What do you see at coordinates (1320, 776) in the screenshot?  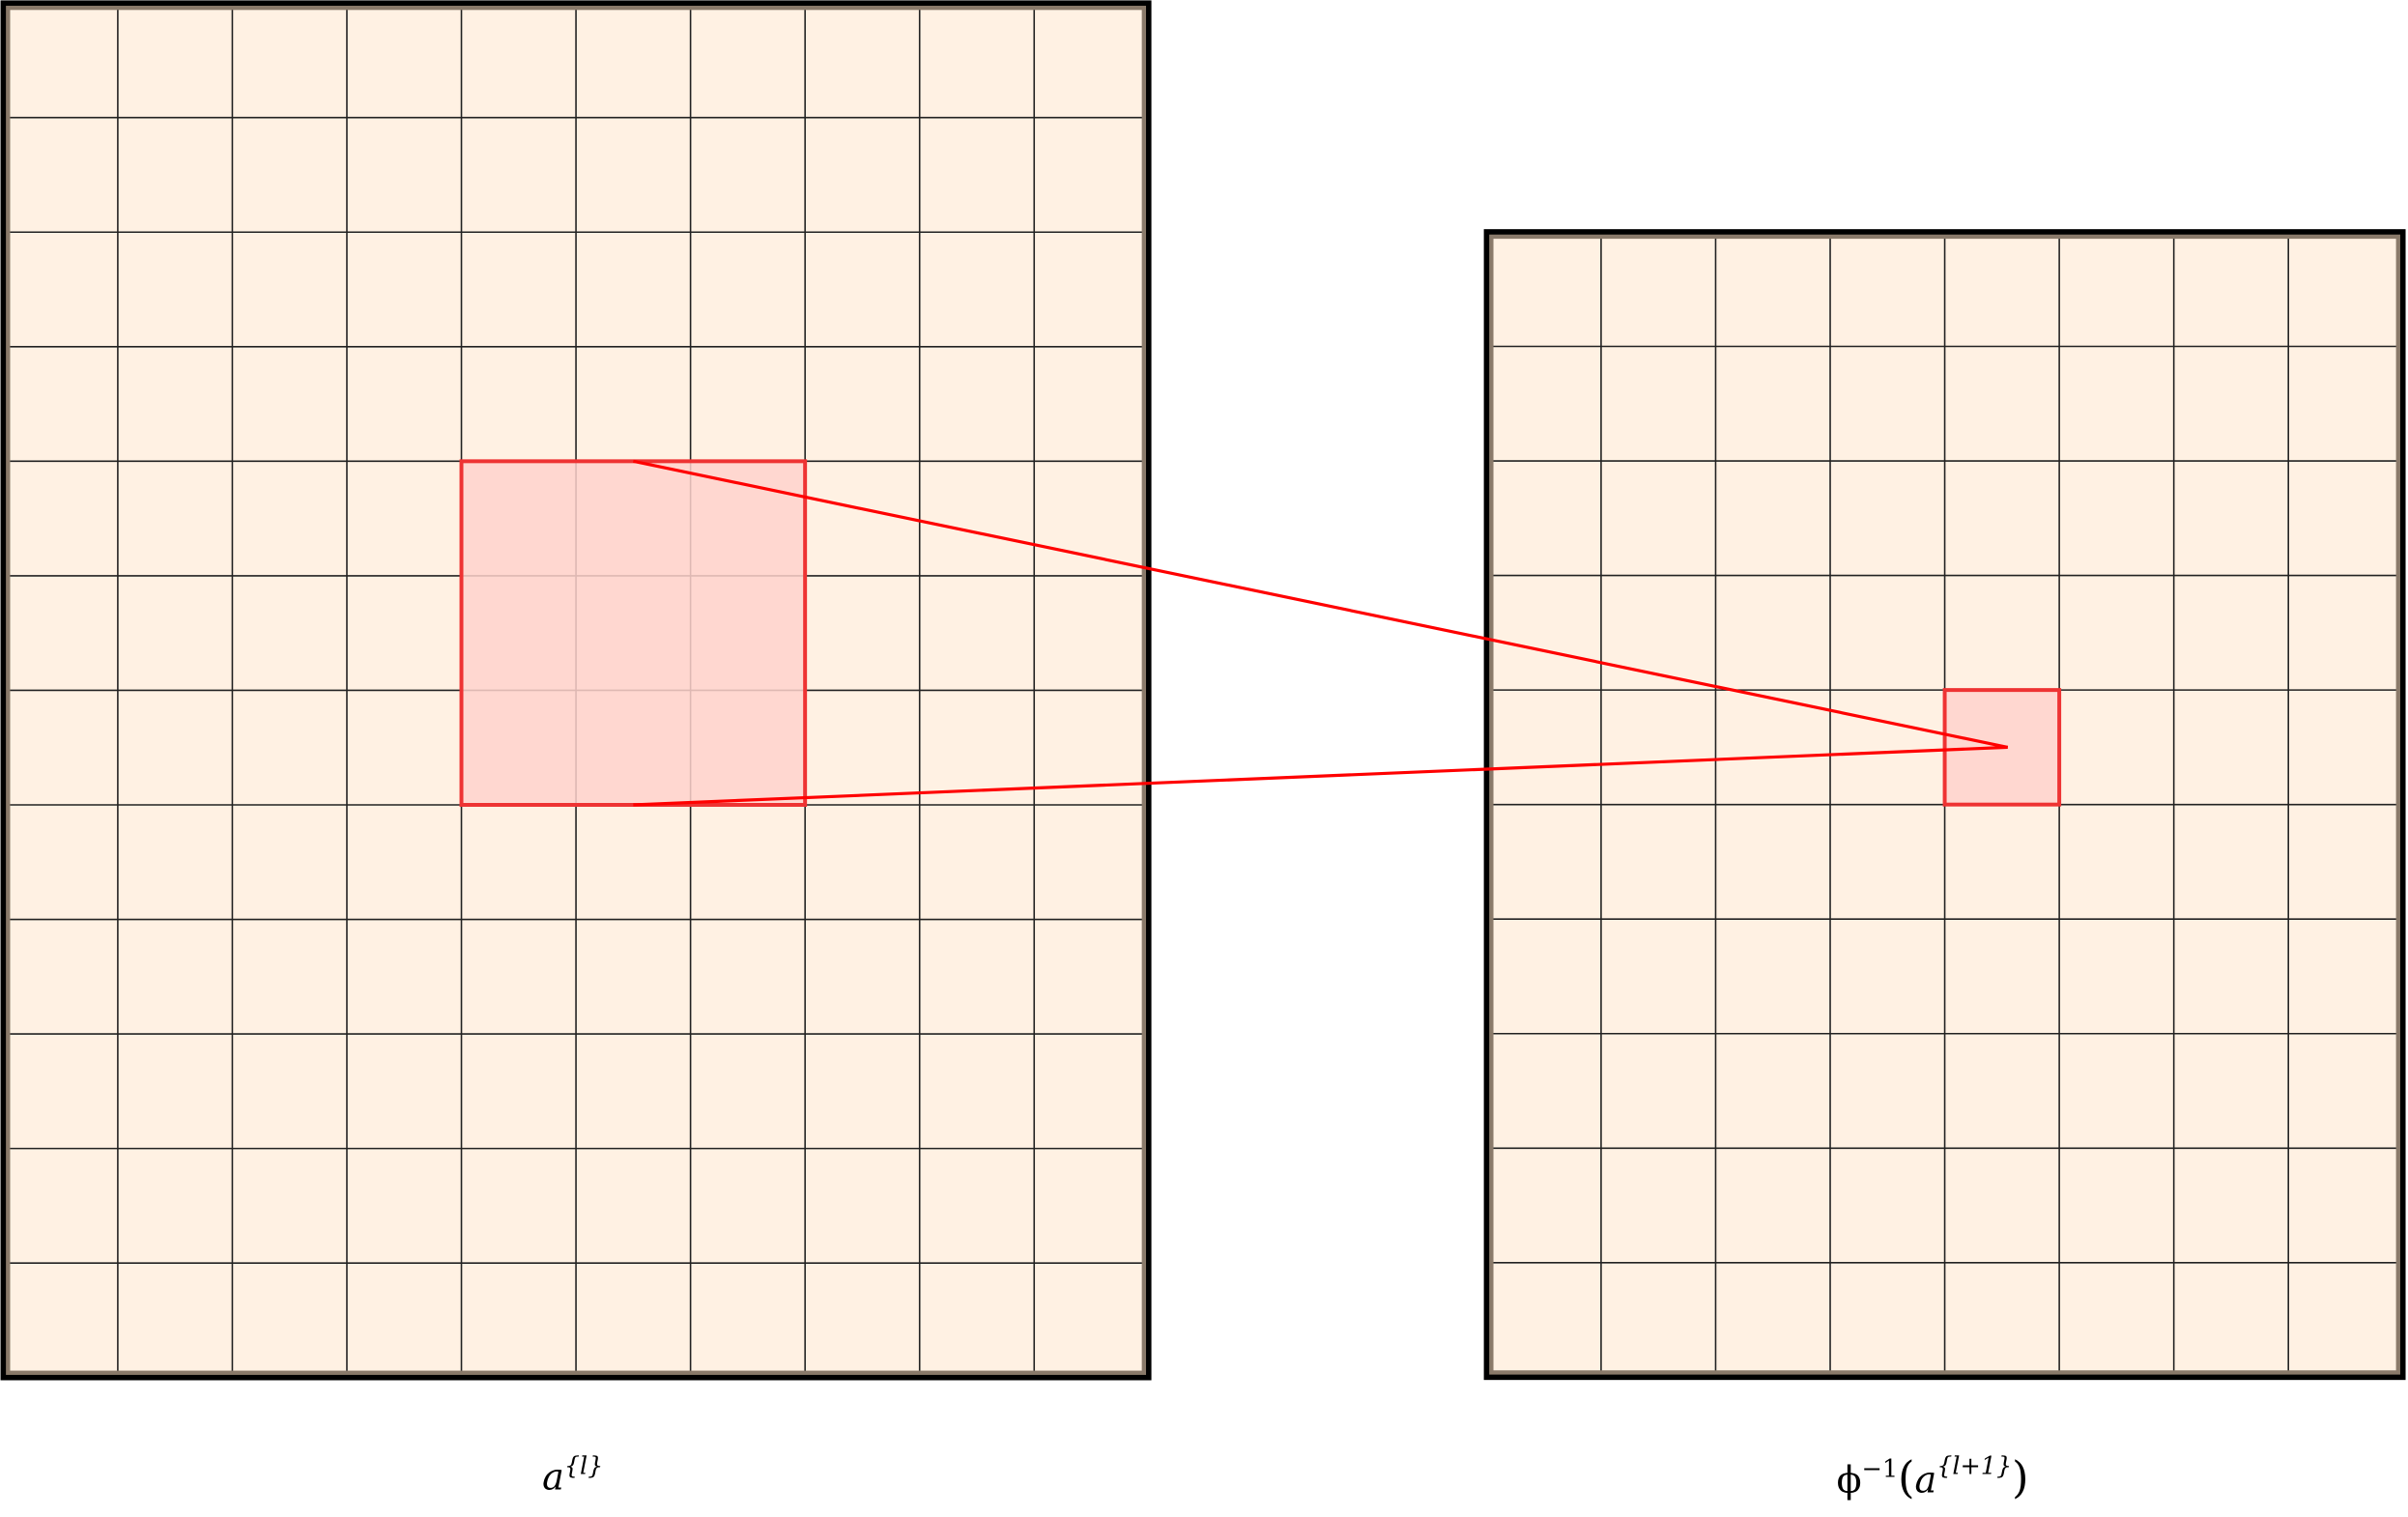 I see `connector-line-bottom` at bounding box center [1320, 776].